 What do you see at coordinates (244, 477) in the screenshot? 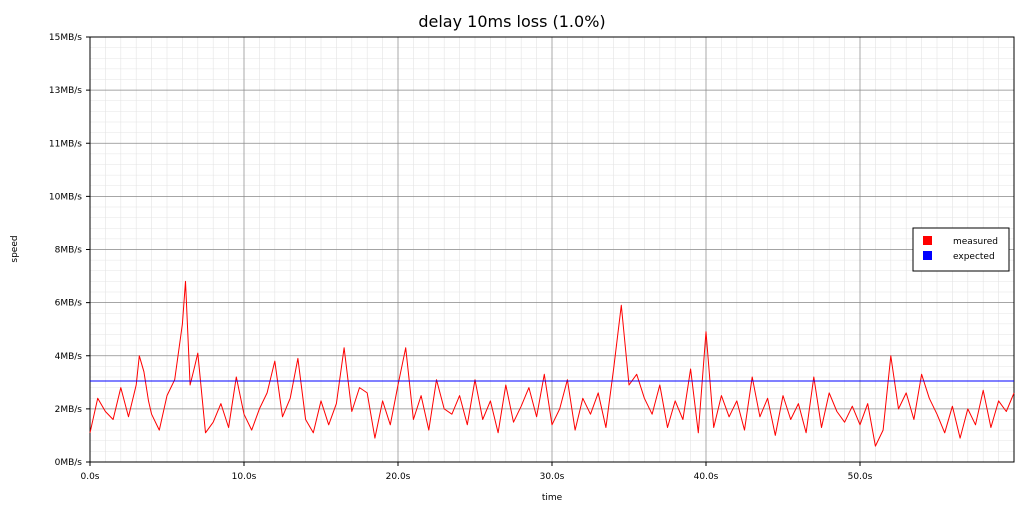
I see `x-tick-label: 10.0s` at bounding box center [244, 477].